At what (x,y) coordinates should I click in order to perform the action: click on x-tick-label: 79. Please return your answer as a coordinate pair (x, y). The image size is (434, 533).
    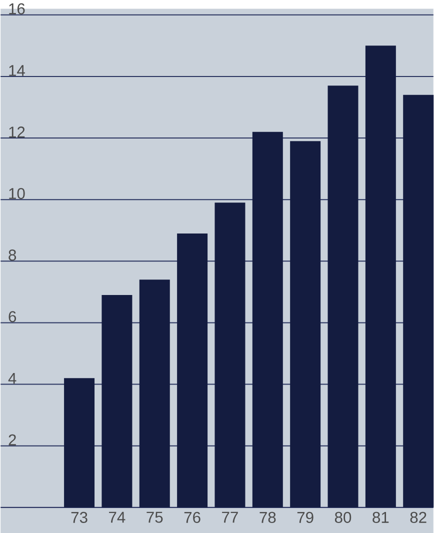
    Looking at the image, I should click on (305, 517).